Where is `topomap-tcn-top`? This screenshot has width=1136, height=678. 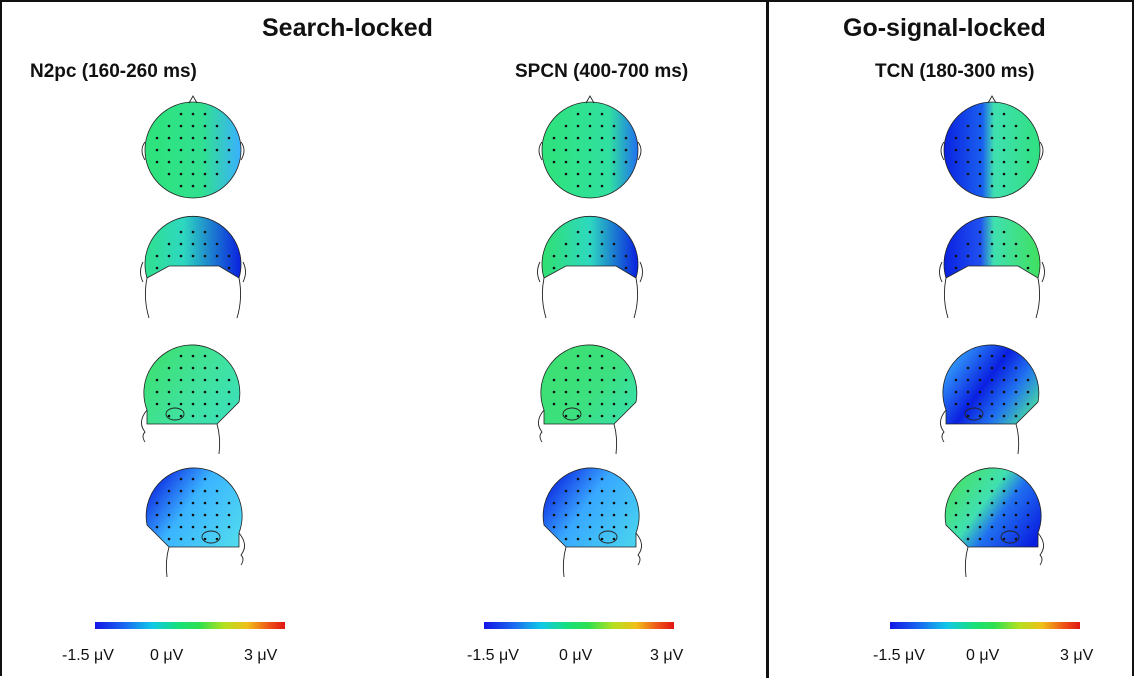 topomap-tcn-top is located at coordinates (992, 147).